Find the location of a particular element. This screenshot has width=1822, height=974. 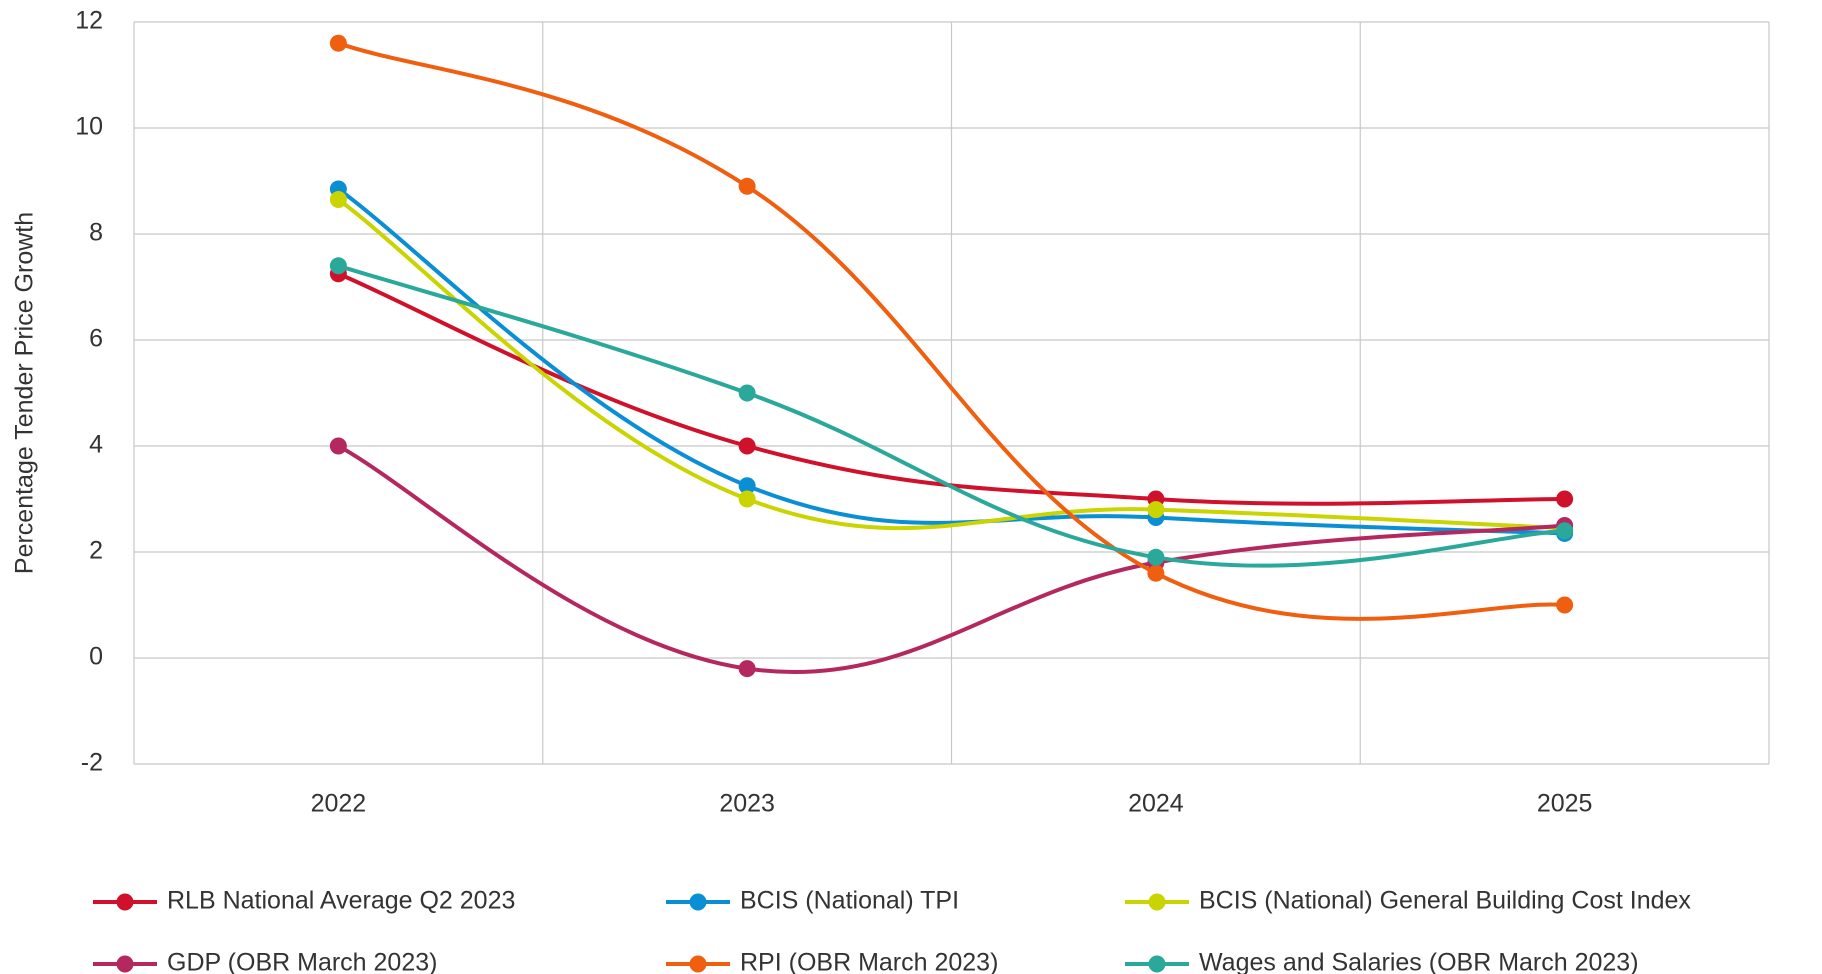

y-tick-label: 10 is located at coordinates (89, 127).